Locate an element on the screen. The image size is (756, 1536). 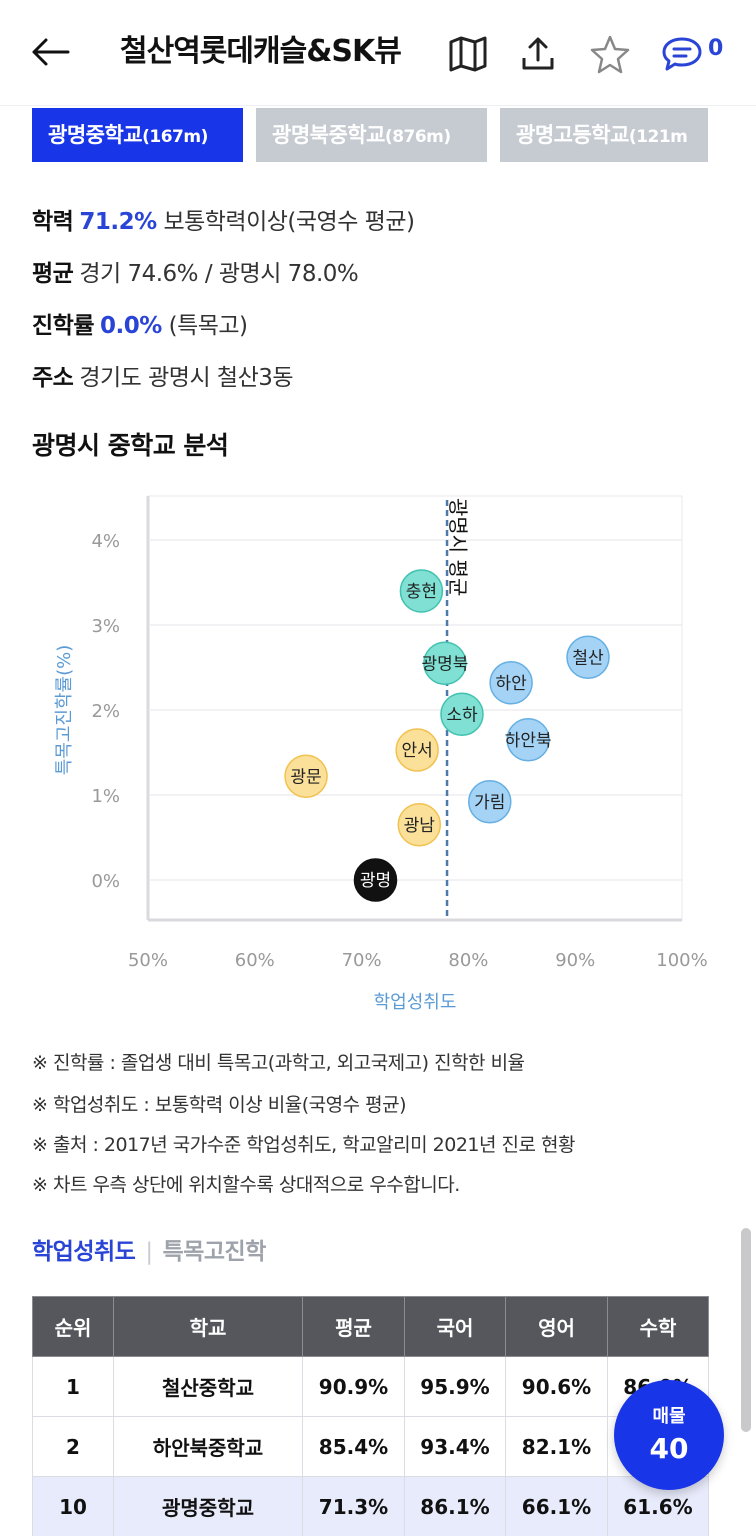
subtab-advancement: 특목고진학 is located at coordinates (214, 1252).